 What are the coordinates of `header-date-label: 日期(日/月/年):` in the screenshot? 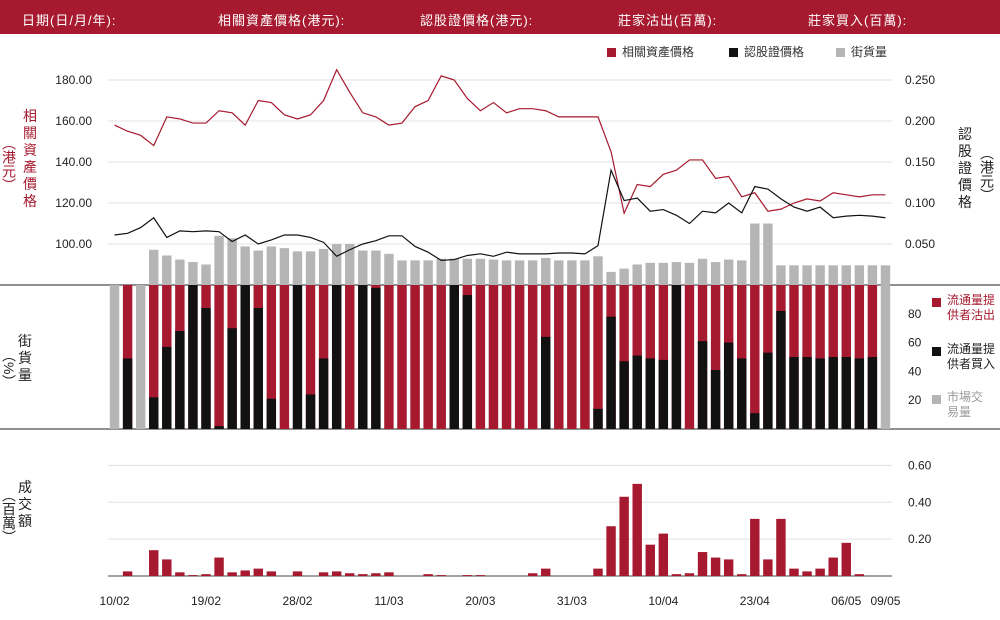 It's located at (69, 20).